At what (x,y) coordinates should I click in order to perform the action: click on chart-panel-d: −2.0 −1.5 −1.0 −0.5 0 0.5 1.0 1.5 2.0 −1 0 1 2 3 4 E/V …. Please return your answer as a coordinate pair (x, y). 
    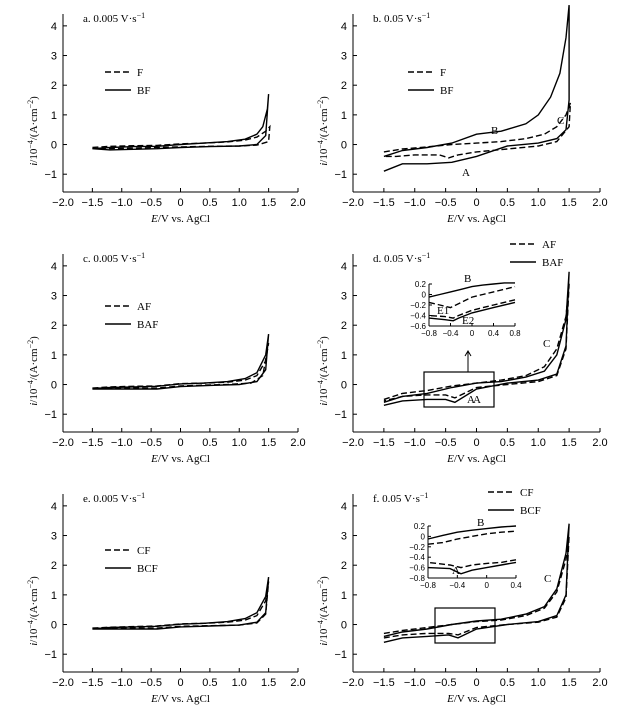
    Looking at the image, I should click on (462, 352).